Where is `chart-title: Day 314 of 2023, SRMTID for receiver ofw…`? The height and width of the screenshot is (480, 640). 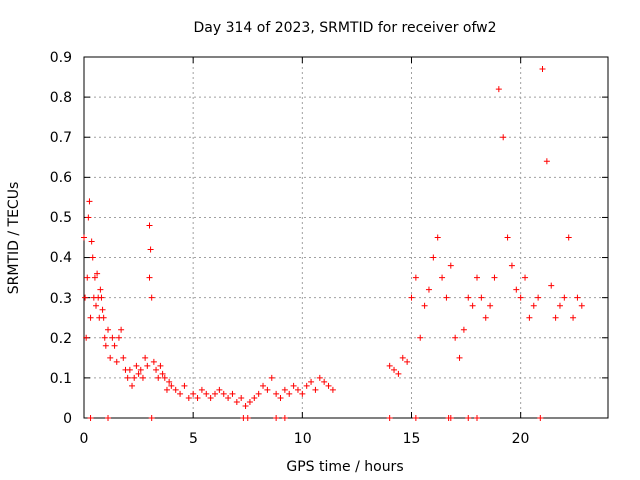 chart-title: Day 314 of 2023, SRMTID for receiver ofw… is located at coordinates (344, 28).